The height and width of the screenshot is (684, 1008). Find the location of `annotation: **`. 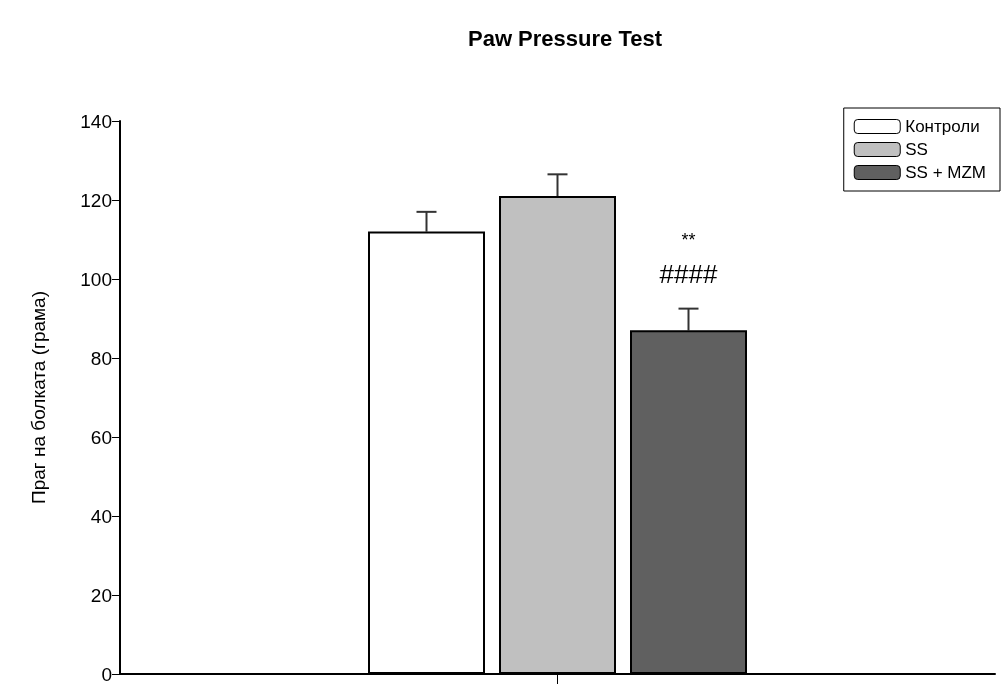

annotation: ** is located at coordinates (688, 239).